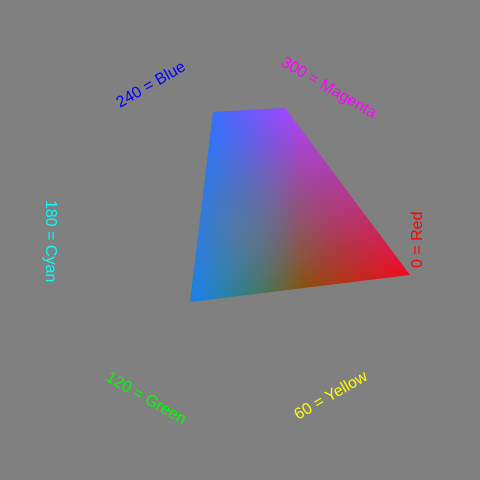  Describe the element at coordinates (146, 398) in the screenshot. I see `hue-label-green: 120 = Green` at that location.